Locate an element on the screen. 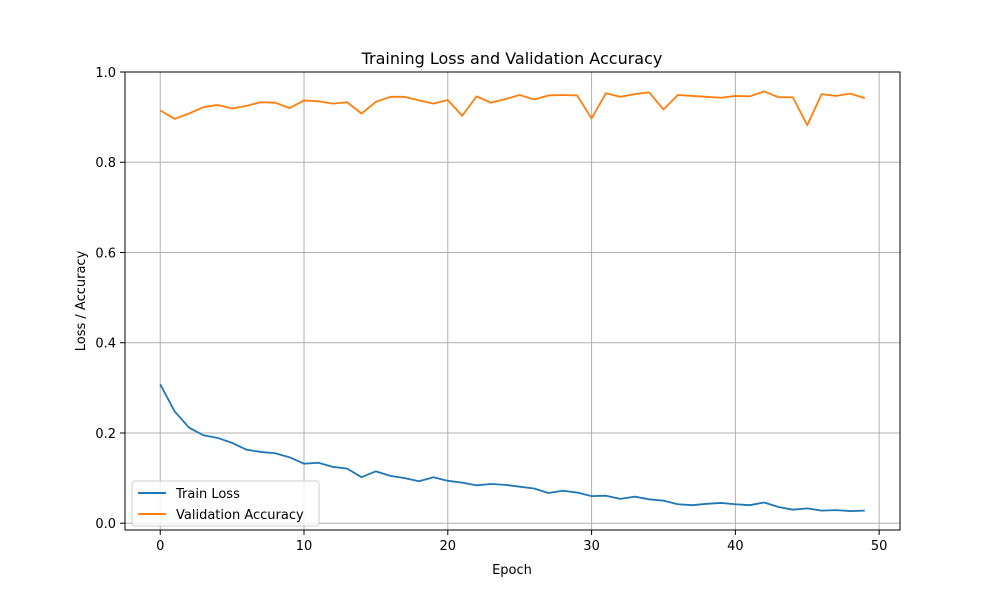 This screenshot has height=600, width=1000. y-tick-label: 1.0 is located at coordinates (105, 73).